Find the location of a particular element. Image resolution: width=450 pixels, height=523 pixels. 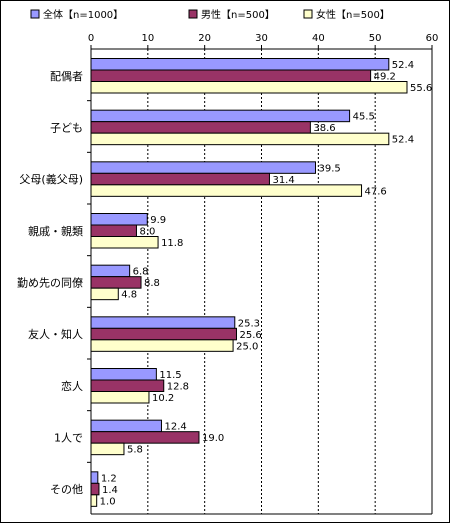

data-label-6-1: 25.3 is located at coordinates (249, 323).